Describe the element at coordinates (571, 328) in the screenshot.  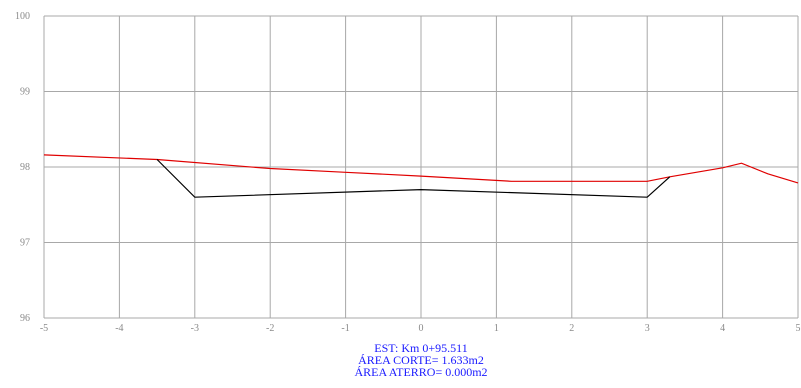
I see `x-tick-label: 2` at that location.